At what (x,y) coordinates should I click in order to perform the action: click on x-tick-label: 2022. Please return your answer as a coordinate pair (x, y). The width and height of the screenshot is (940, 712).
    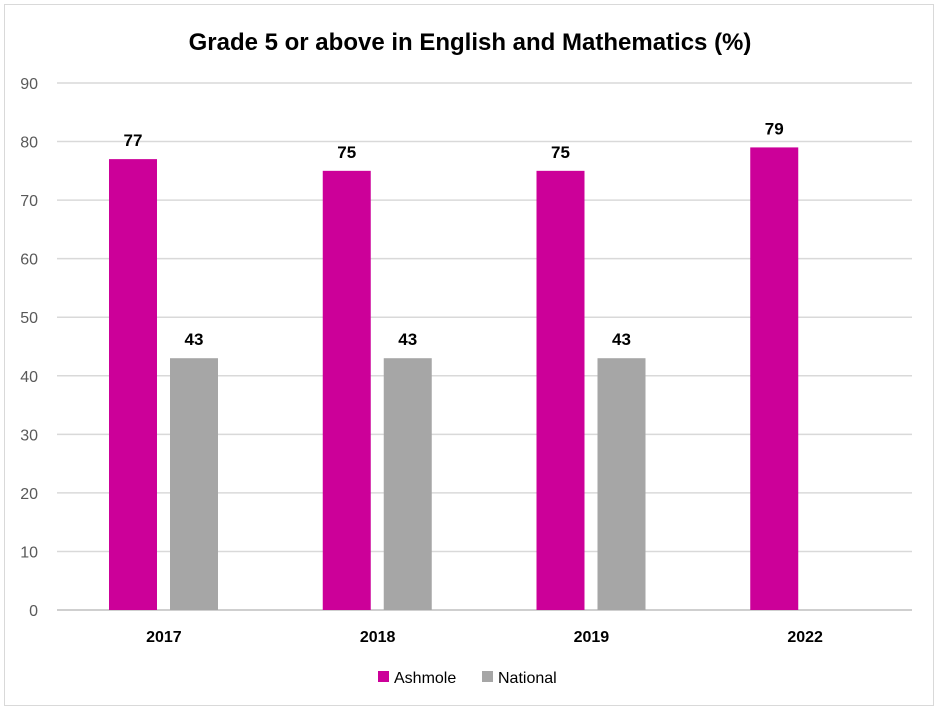
    Looking at the image, I should click on (805, 637).